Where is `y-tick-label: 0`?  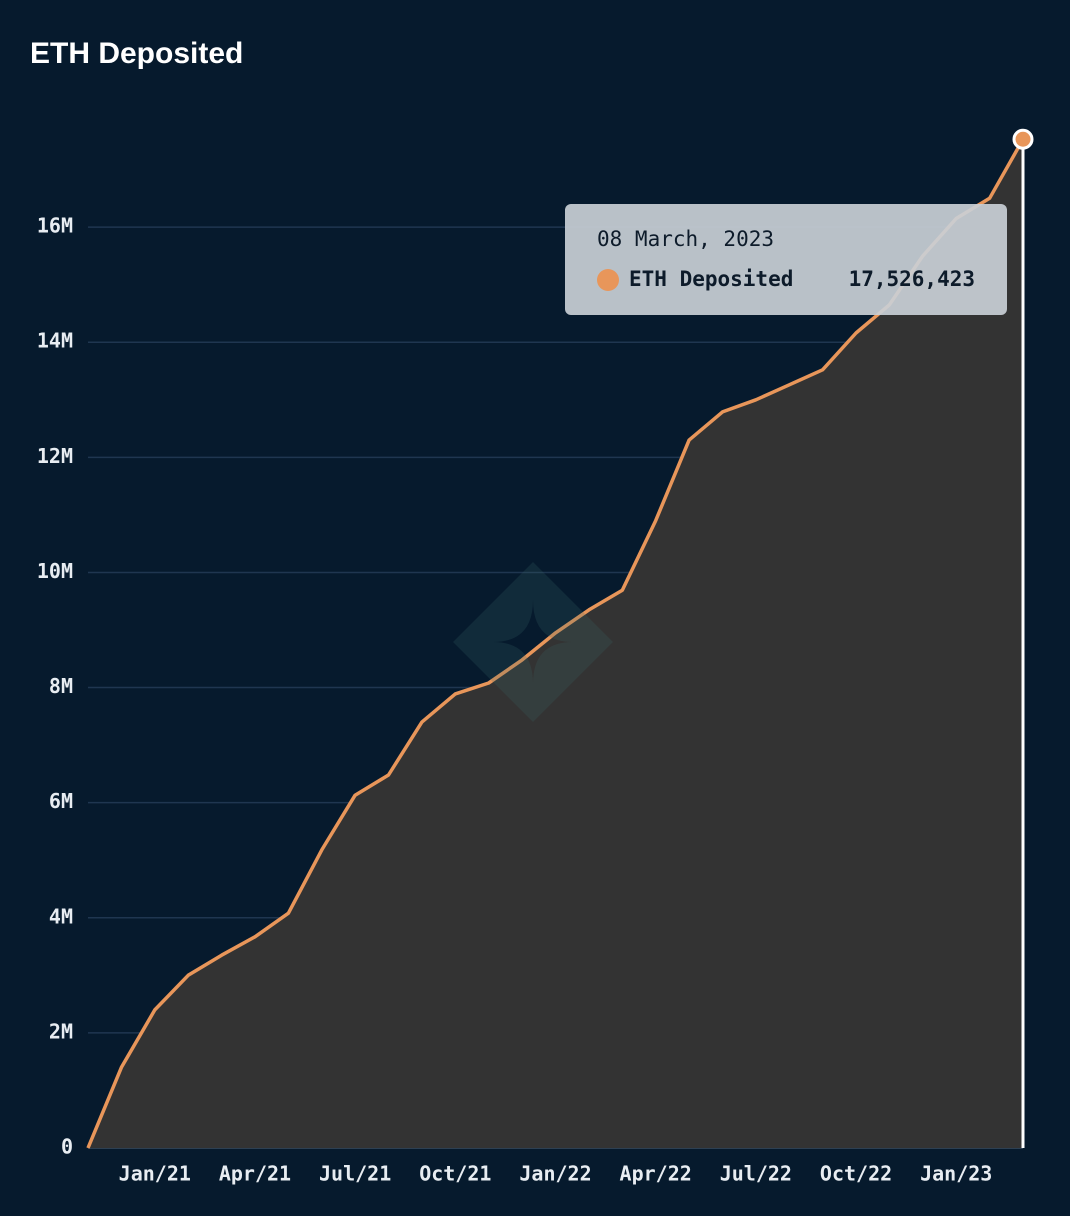 y-tick-label: 0 is located at coordinates (67, 1147).